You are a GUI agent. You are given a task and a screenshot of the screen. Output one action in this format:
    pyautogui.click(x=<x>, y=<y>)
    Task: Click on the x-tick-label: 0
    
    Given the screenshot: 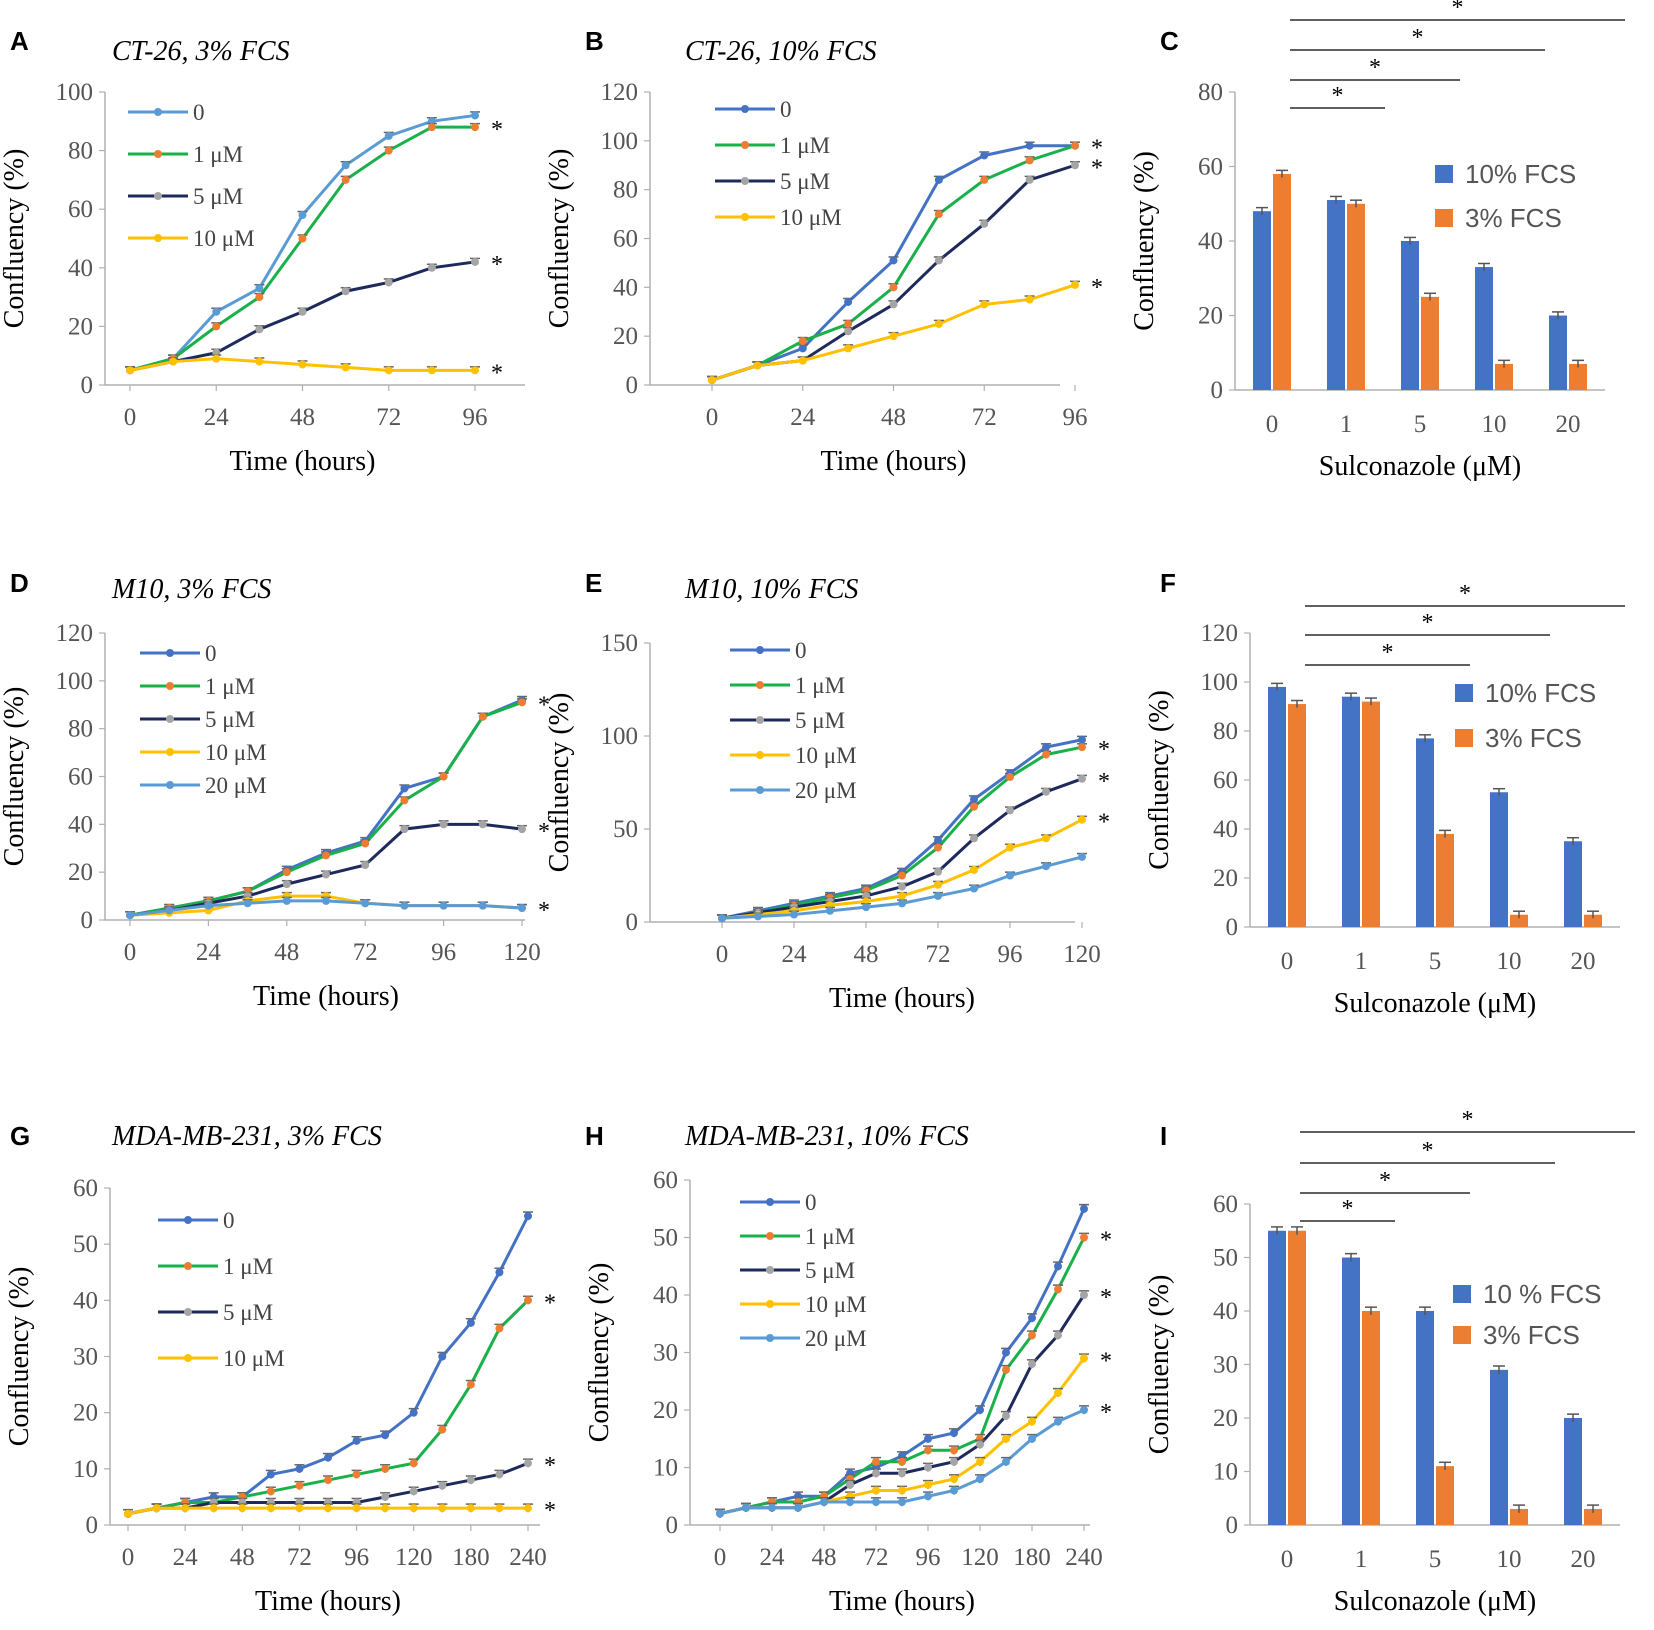 What is the action you would take?
    pyautogui.click(x=130, y=952)
    